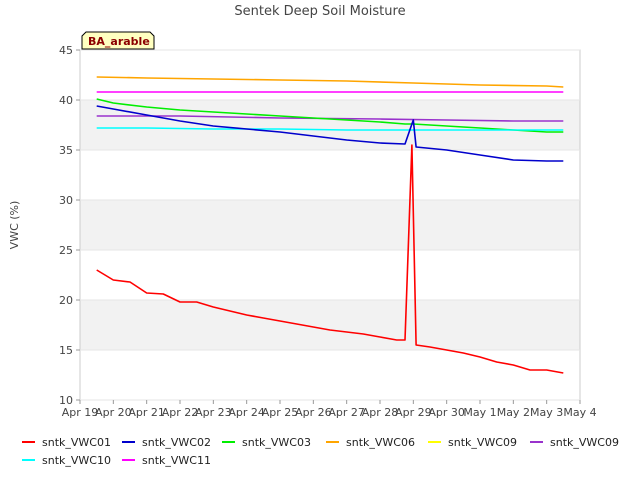 The height and width of the screenshot is (480, 640). Describe the element at coordinates (213, 412) in the screenshot. I see `x-tick-label: Apr 23` at that location.